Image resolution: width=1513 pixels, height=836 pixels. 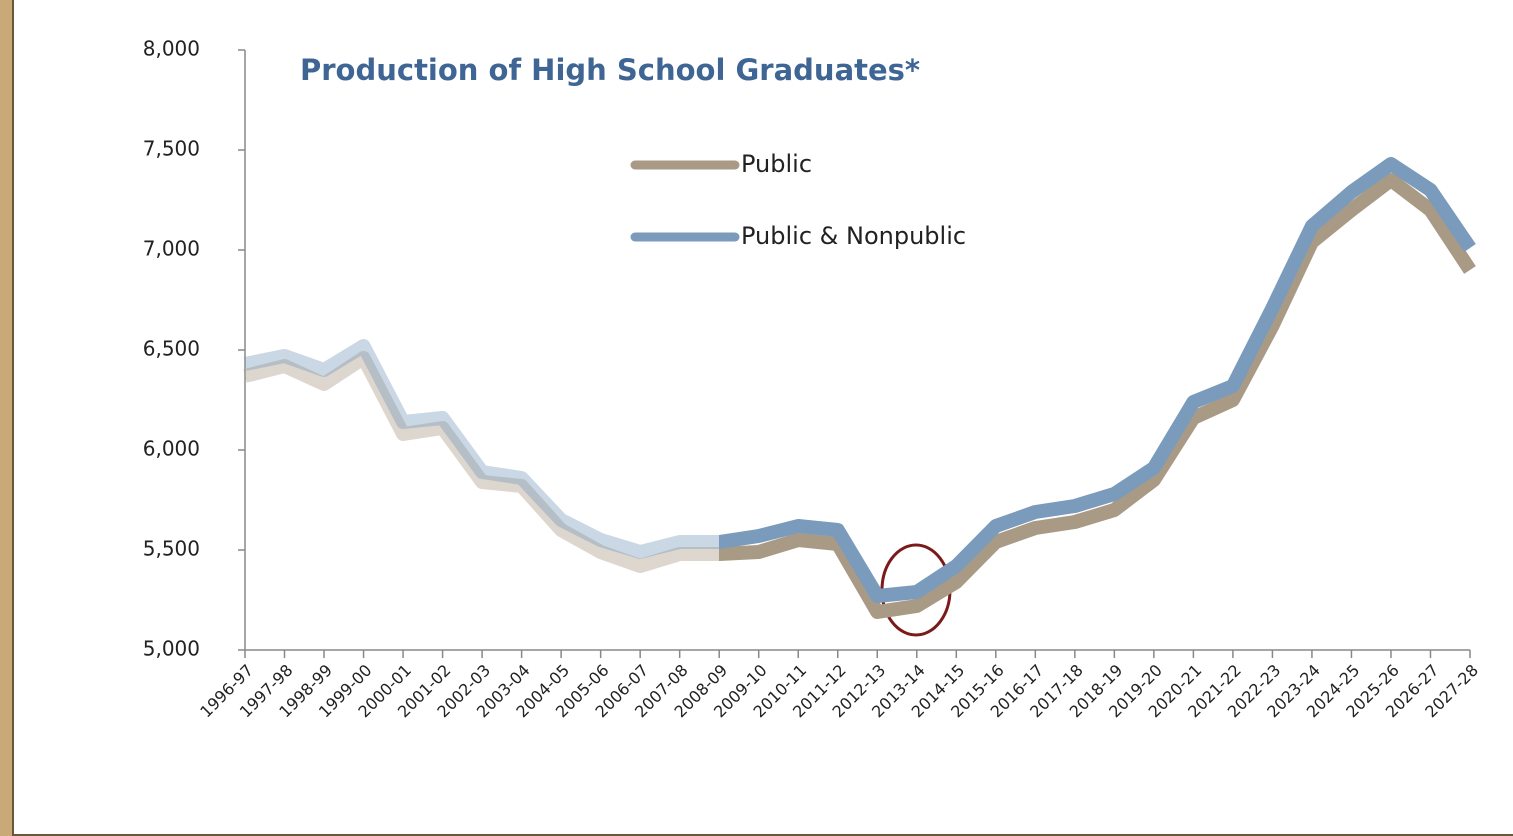 I want to click on y-tick-label: 7,500, so click(x=171, y=149).